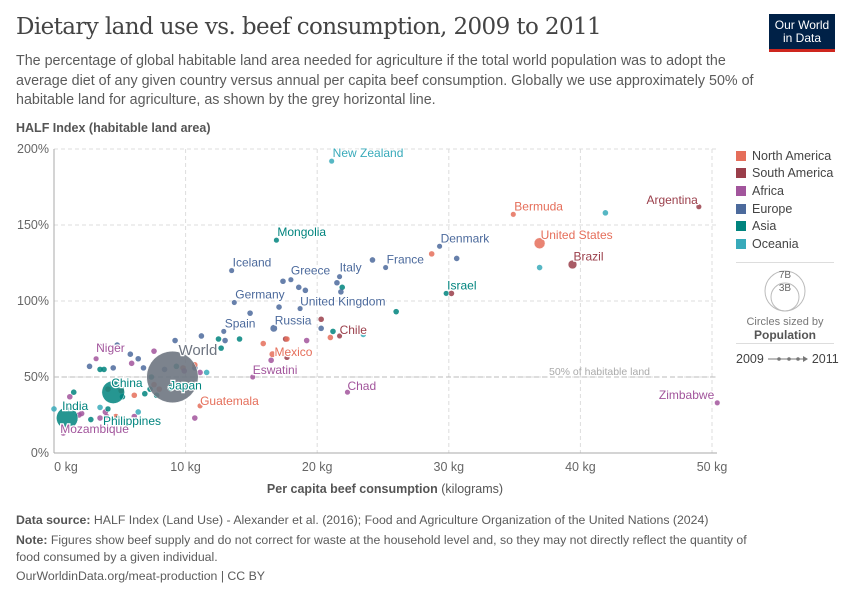 This screenshot has height=600, width=850. What do you see at coordinates (40, 453) in the screenshot?
I see `y-tick-label: 0%` at bounding box center [40, 453].